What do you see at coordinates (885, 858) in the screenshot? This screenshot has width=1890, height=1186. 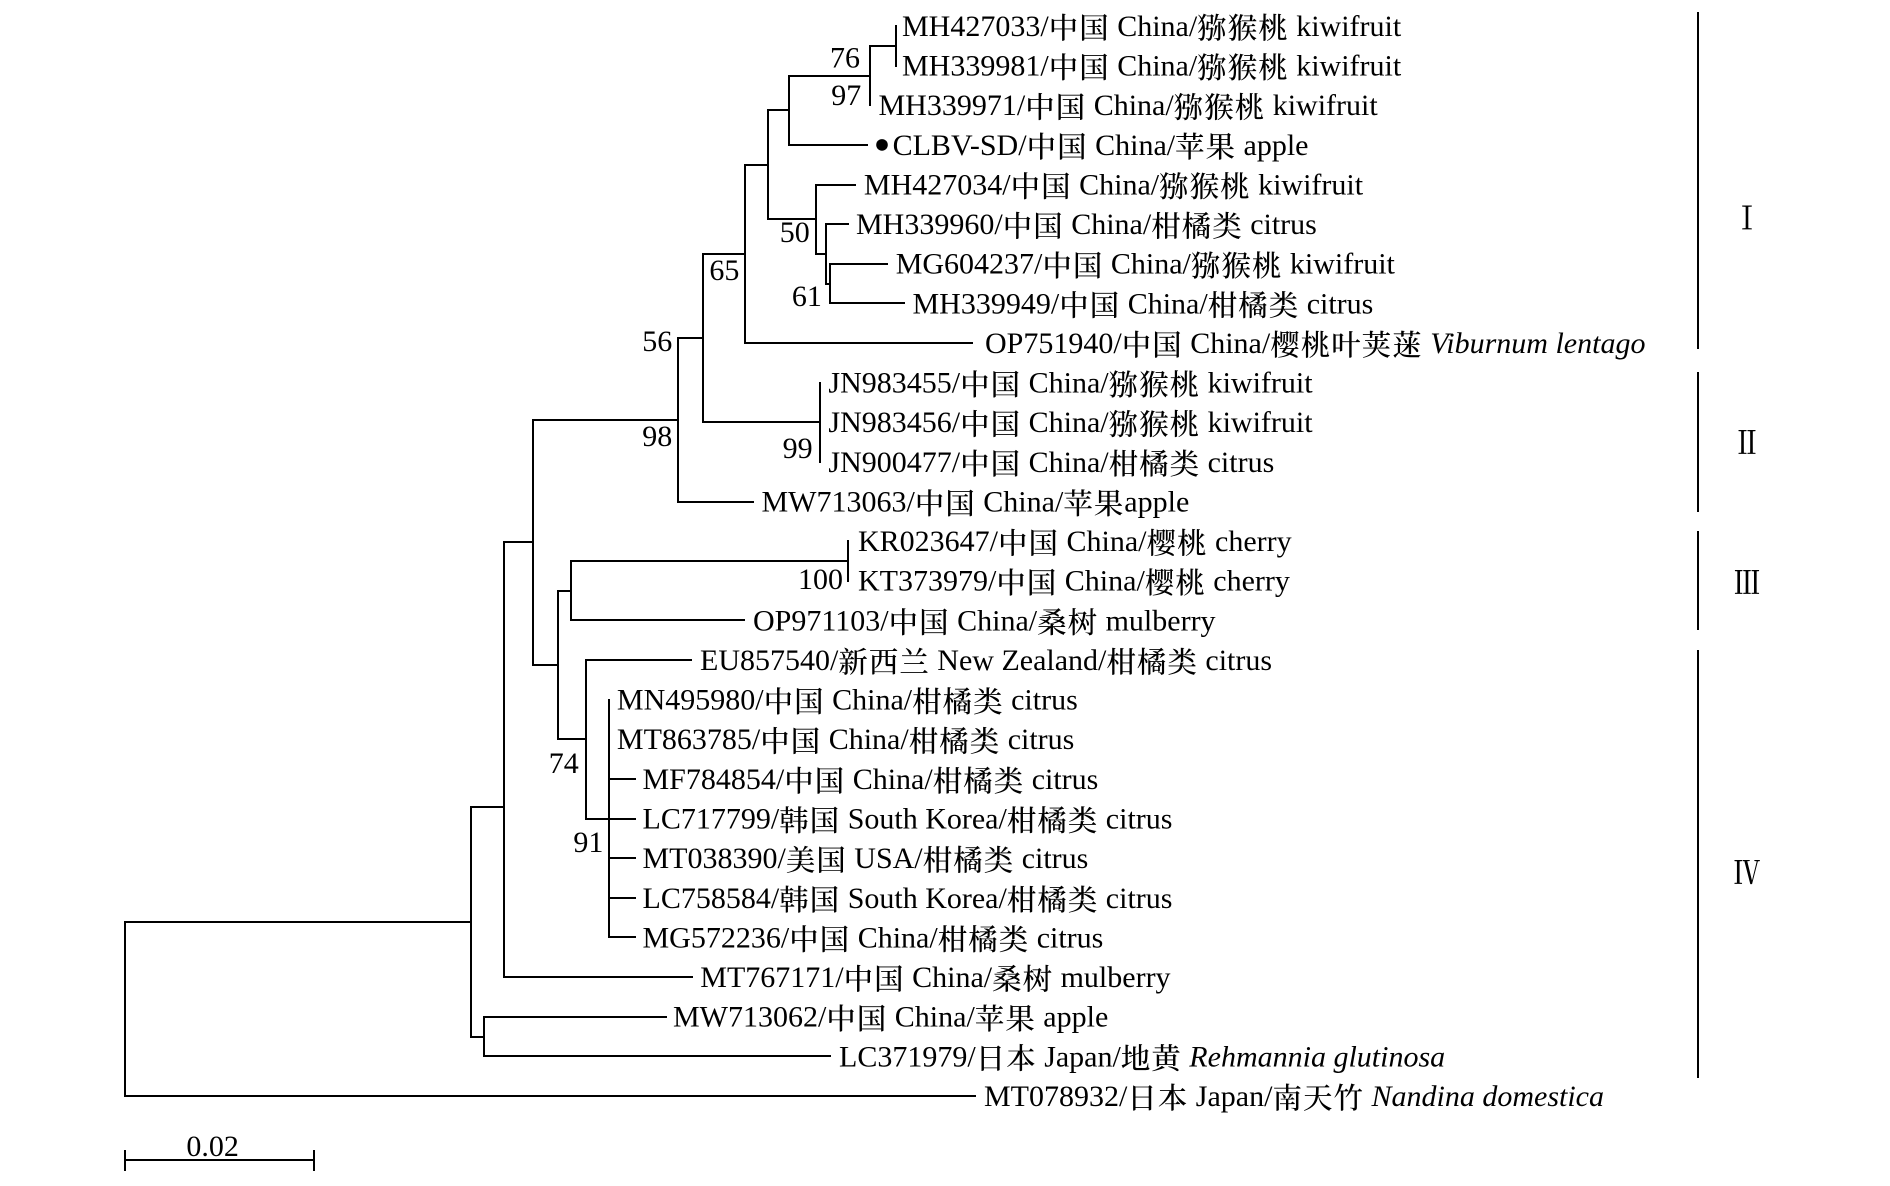 I see `svg-text: USA/` at bounding box center [885, 858].